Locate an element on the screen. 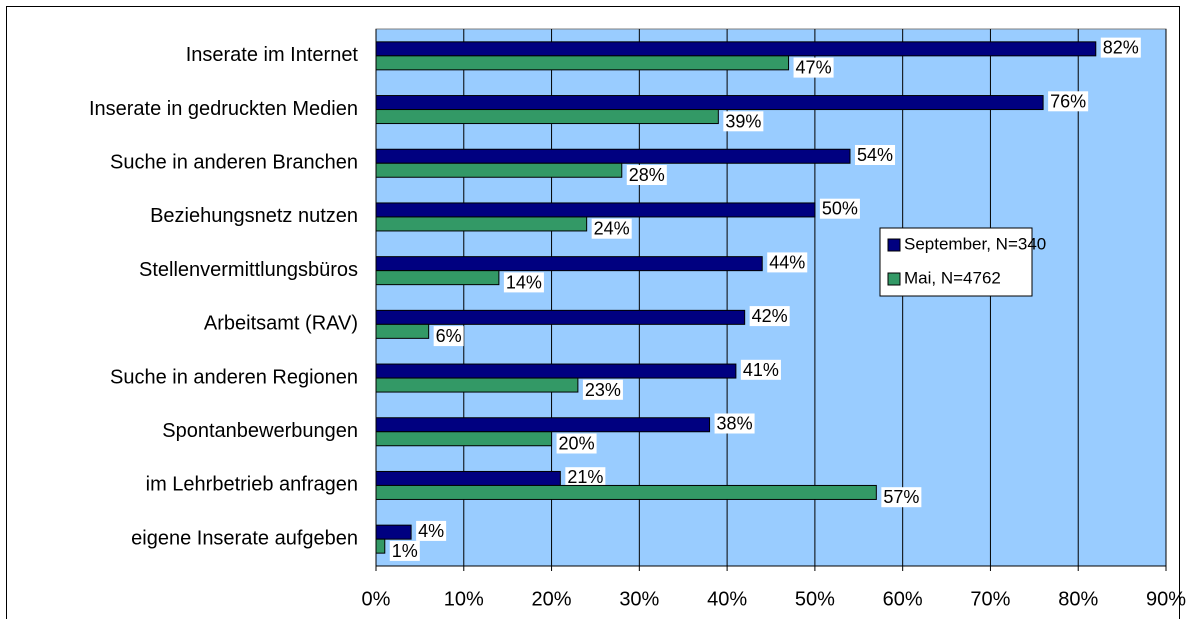  y-tick-label: Spontanbewerbungen is located at coordinates (260, 431).